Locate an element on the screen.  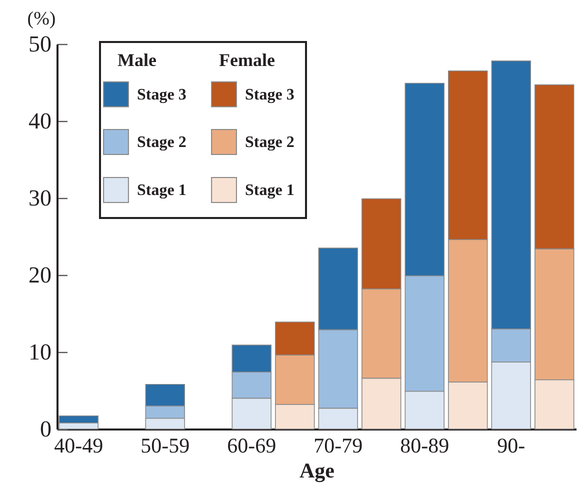
x-tick-label: 50-59 is located at coordinates (165, 446).